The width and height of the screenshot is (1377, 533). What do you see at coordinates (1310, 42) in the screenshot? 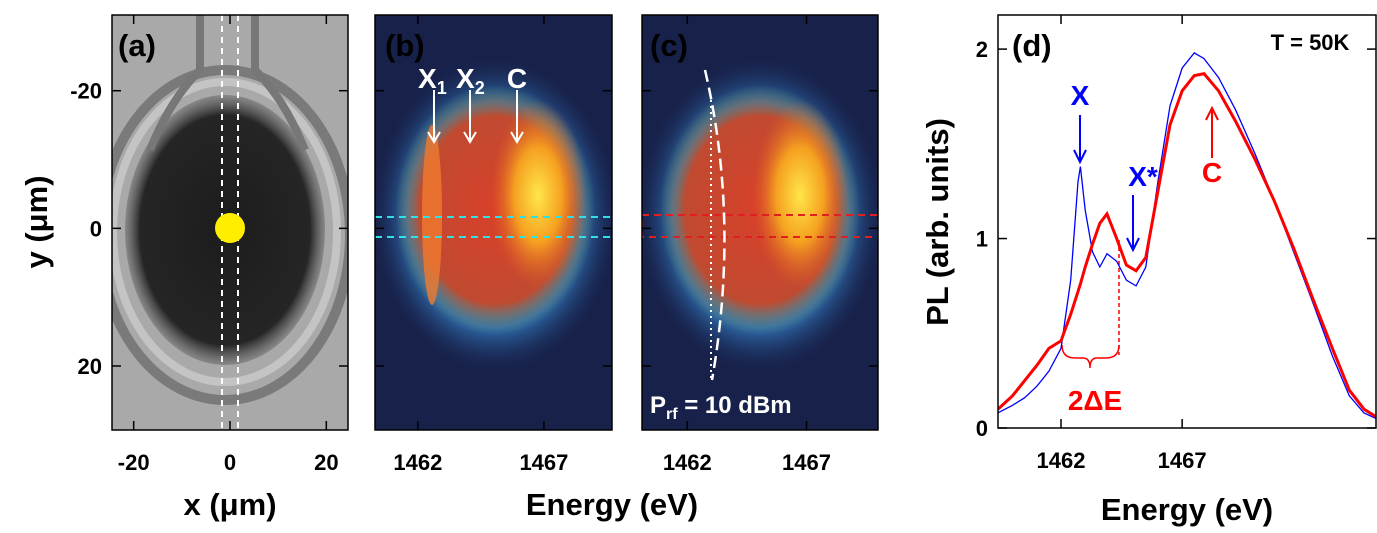
I see `annotation: T = 50K` at bounding box center [1310, 42].